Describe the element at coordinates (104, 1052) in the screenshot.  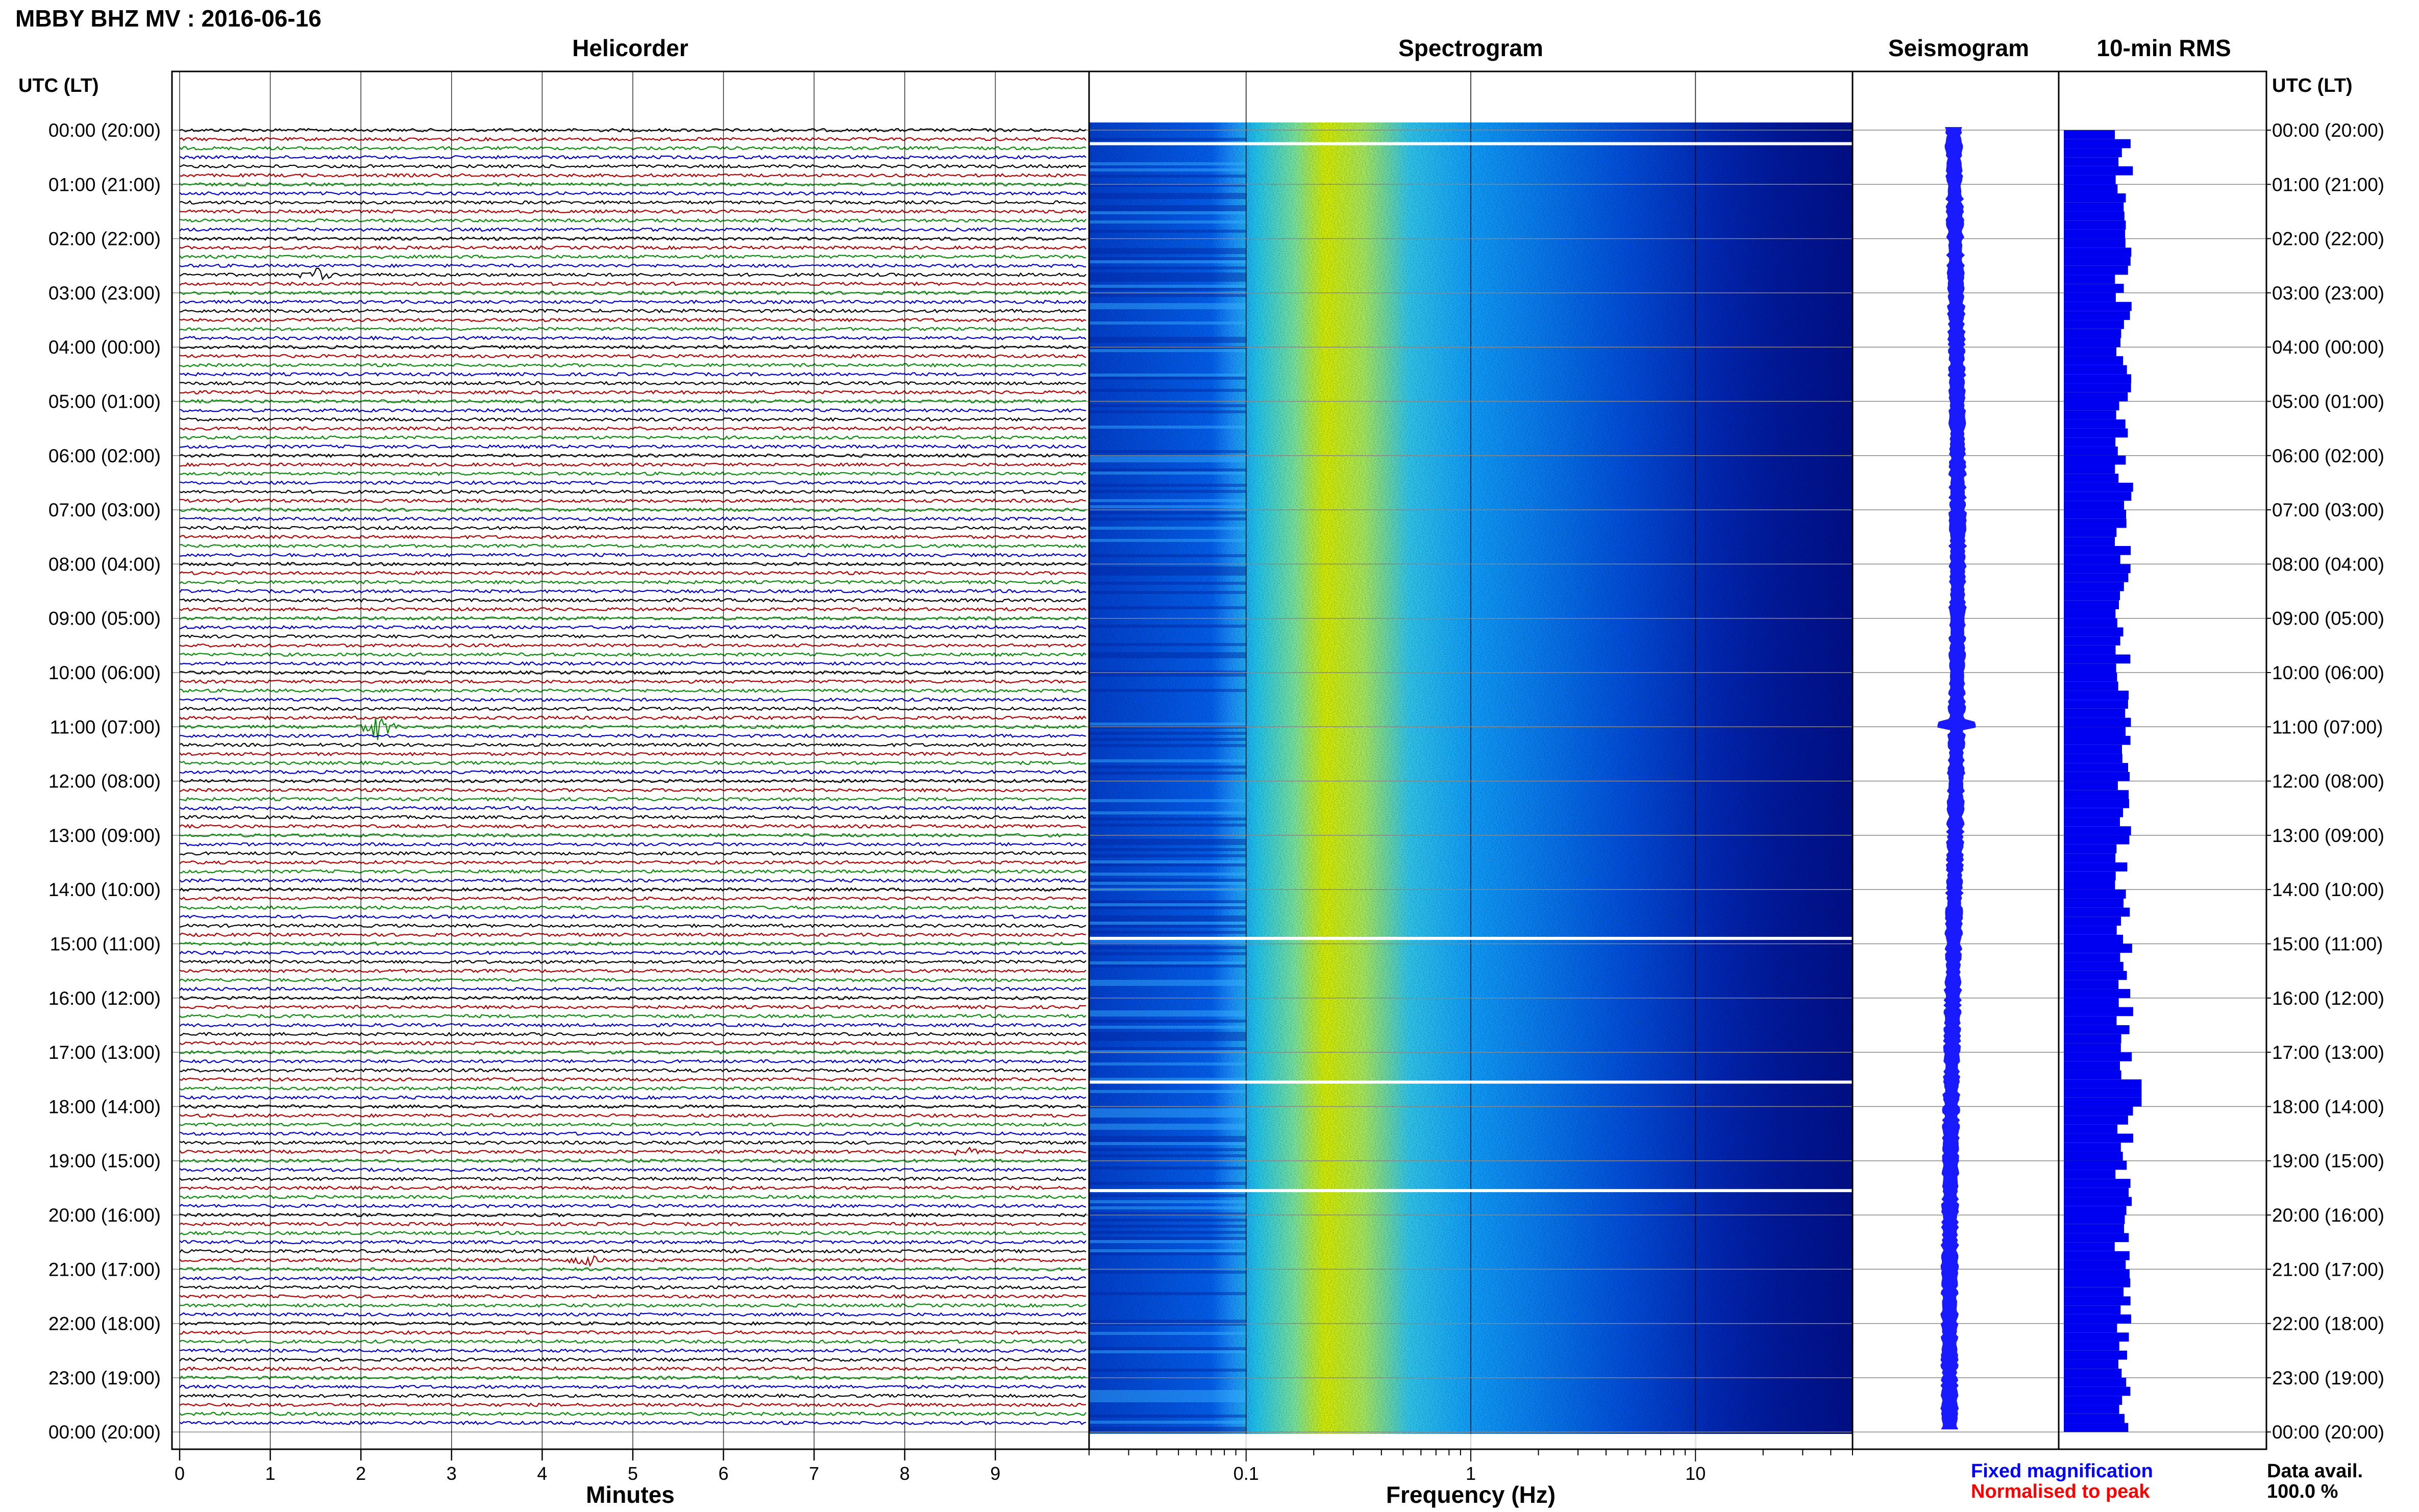
I see `time-label-left: 17:00 (13:00)` at that location.